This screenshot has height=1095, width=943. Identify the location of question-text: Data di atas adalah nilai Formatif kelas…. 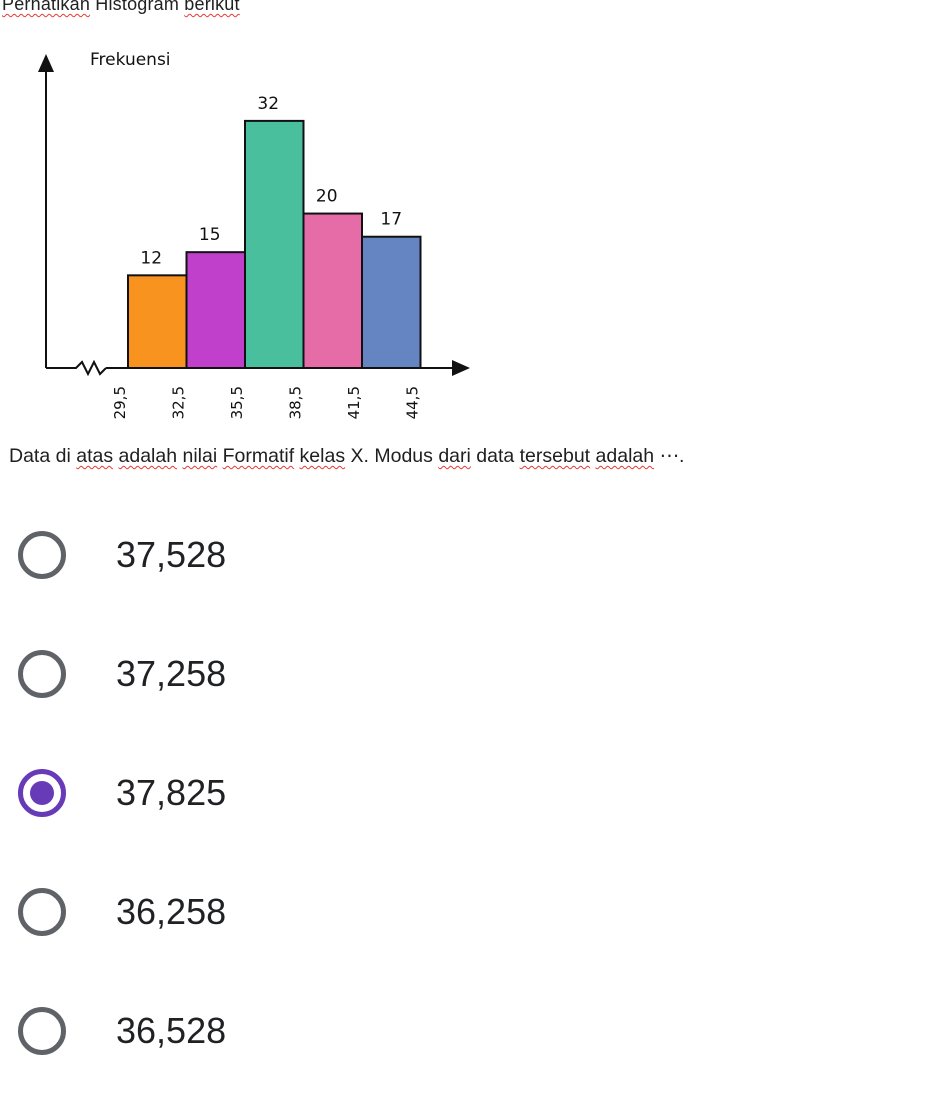
(346, 456).